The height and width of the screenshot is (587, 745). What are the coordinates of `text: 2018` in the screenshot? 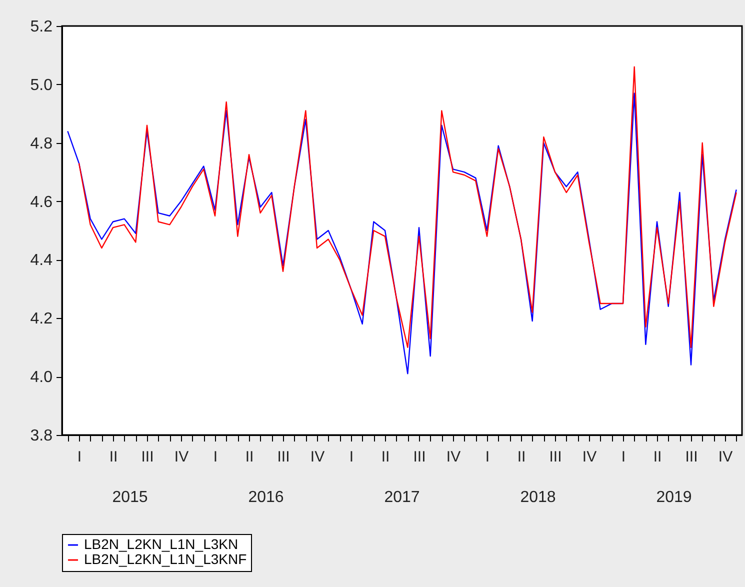 It's located at (538, 497).